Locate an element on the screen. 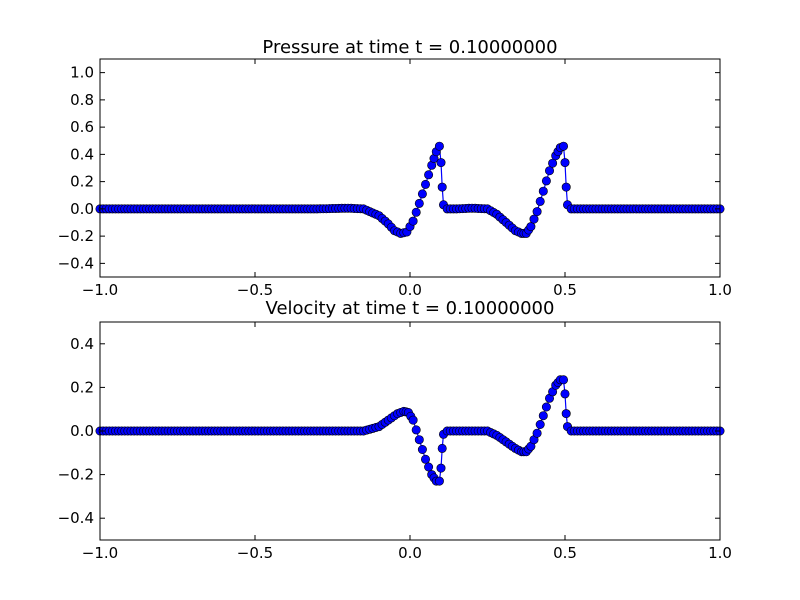 The height and width of the screenshot is (600, 800). velocity-title: Velocity at time t = 0.10000000 is located at coordinates (410, 308).